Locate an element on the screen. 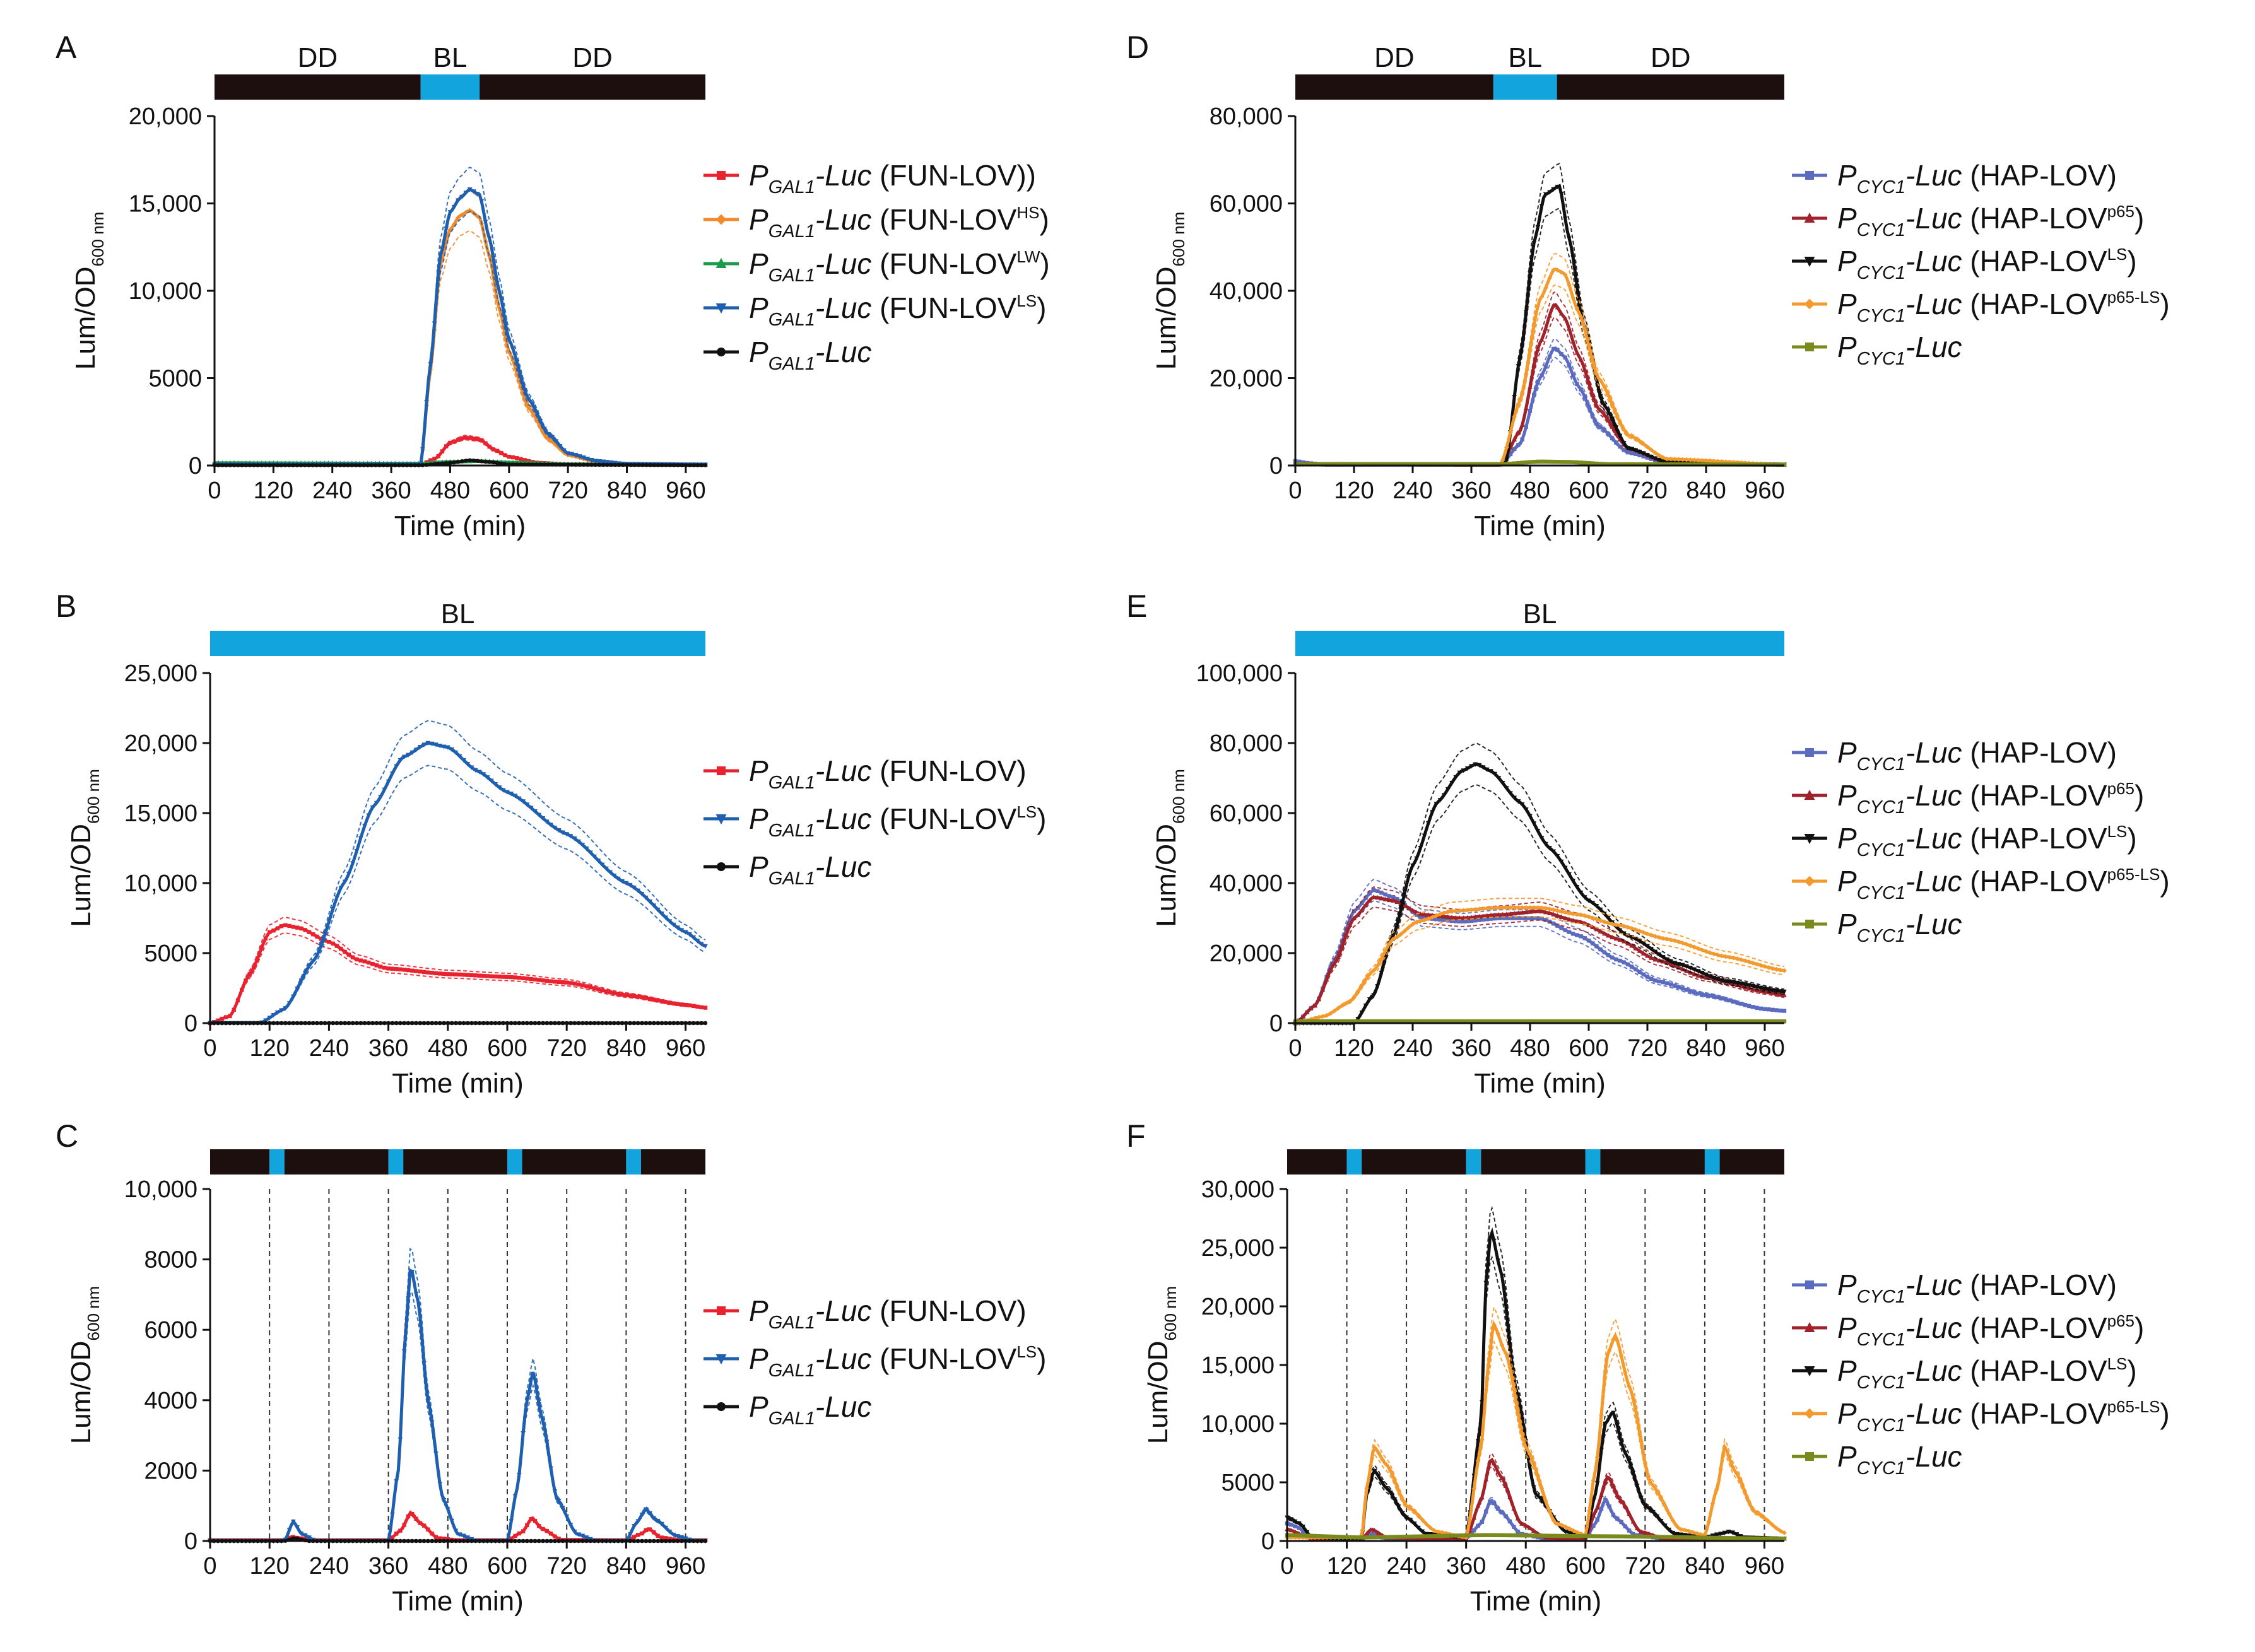  legend-entry: PCYC1-Luc (HAP-LOVLS) is located at coordinates (1987, 1373).